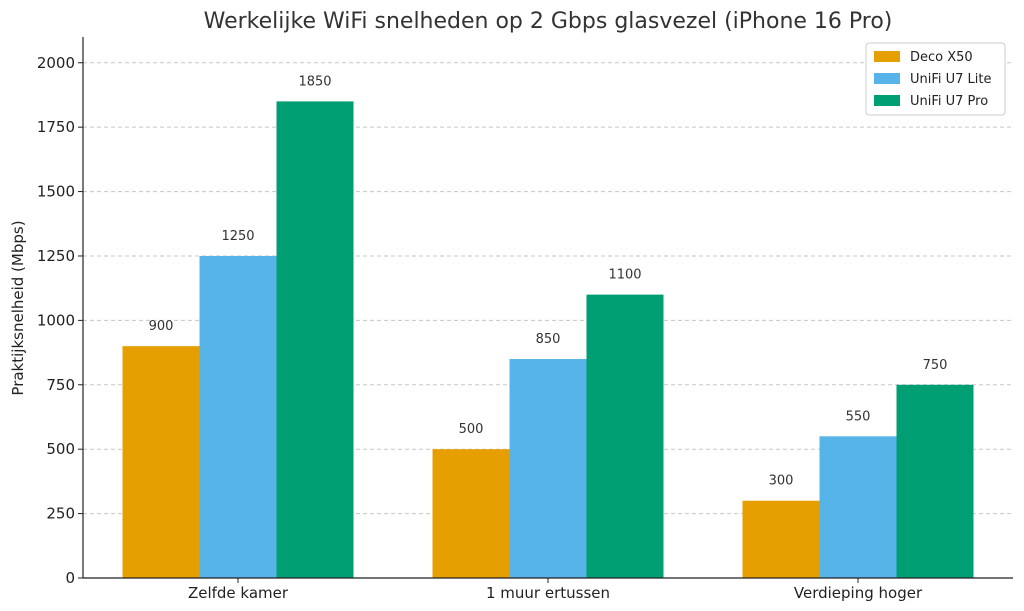  What do you see at coordinates (56, 63) in the screenshot?
I see `y-tick-label: 2000` at bounding box center [56, 63].